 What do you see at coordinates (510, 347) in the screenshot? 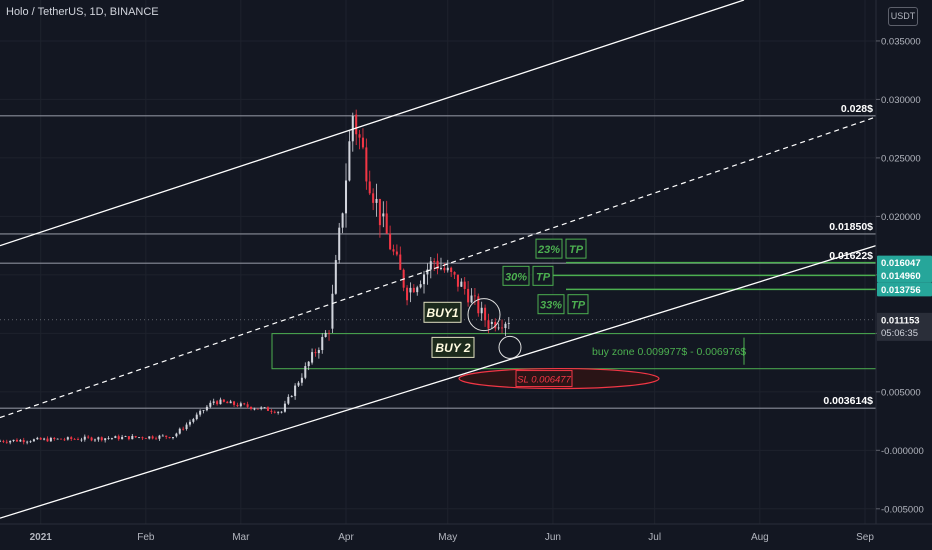
I see `buy2-circle` at bounding box center [510, 347].